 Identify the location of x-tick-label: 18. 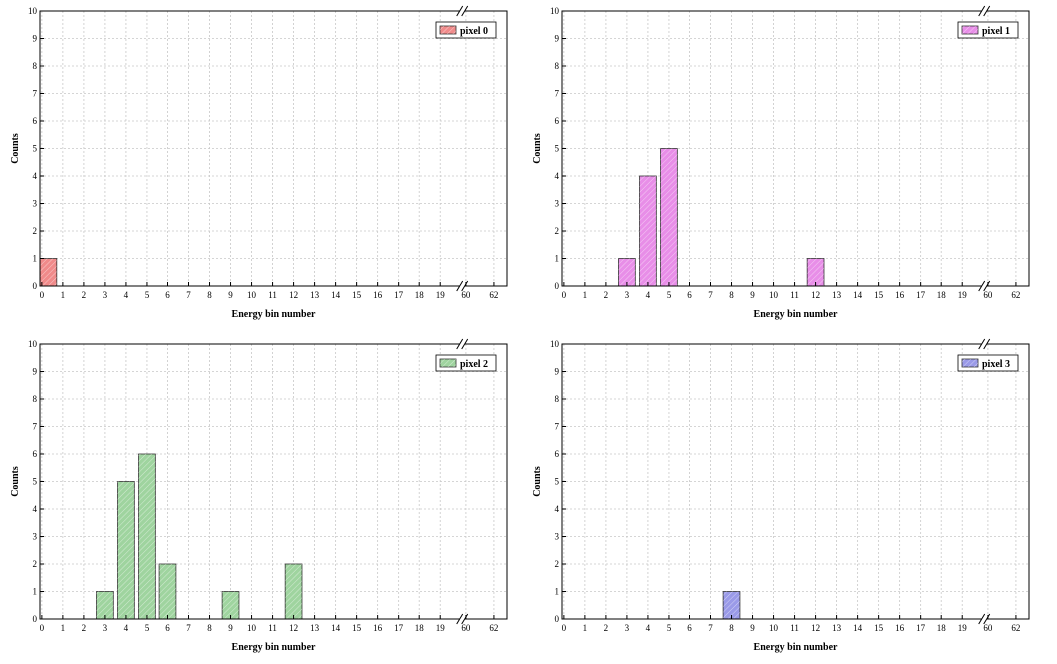
(420, 295).